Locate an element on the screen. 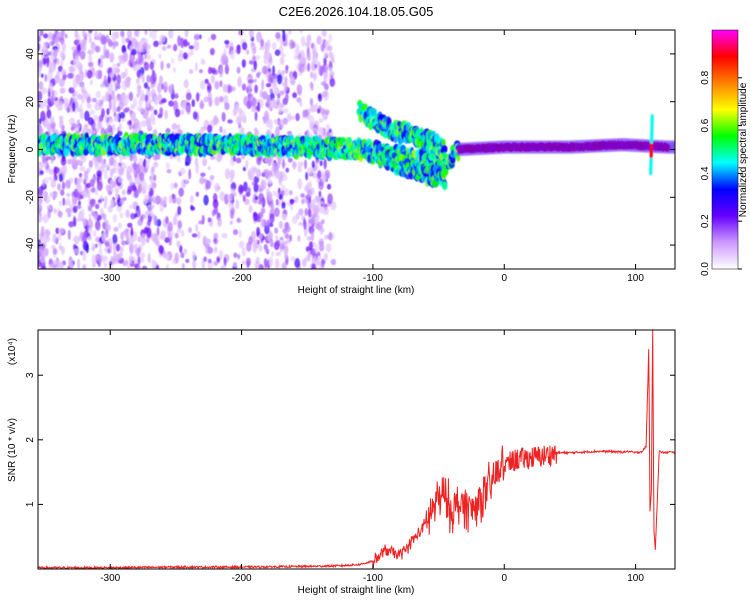  snr-x-axis-label: Height of straight line (km) is located at coordinates (356, 590).